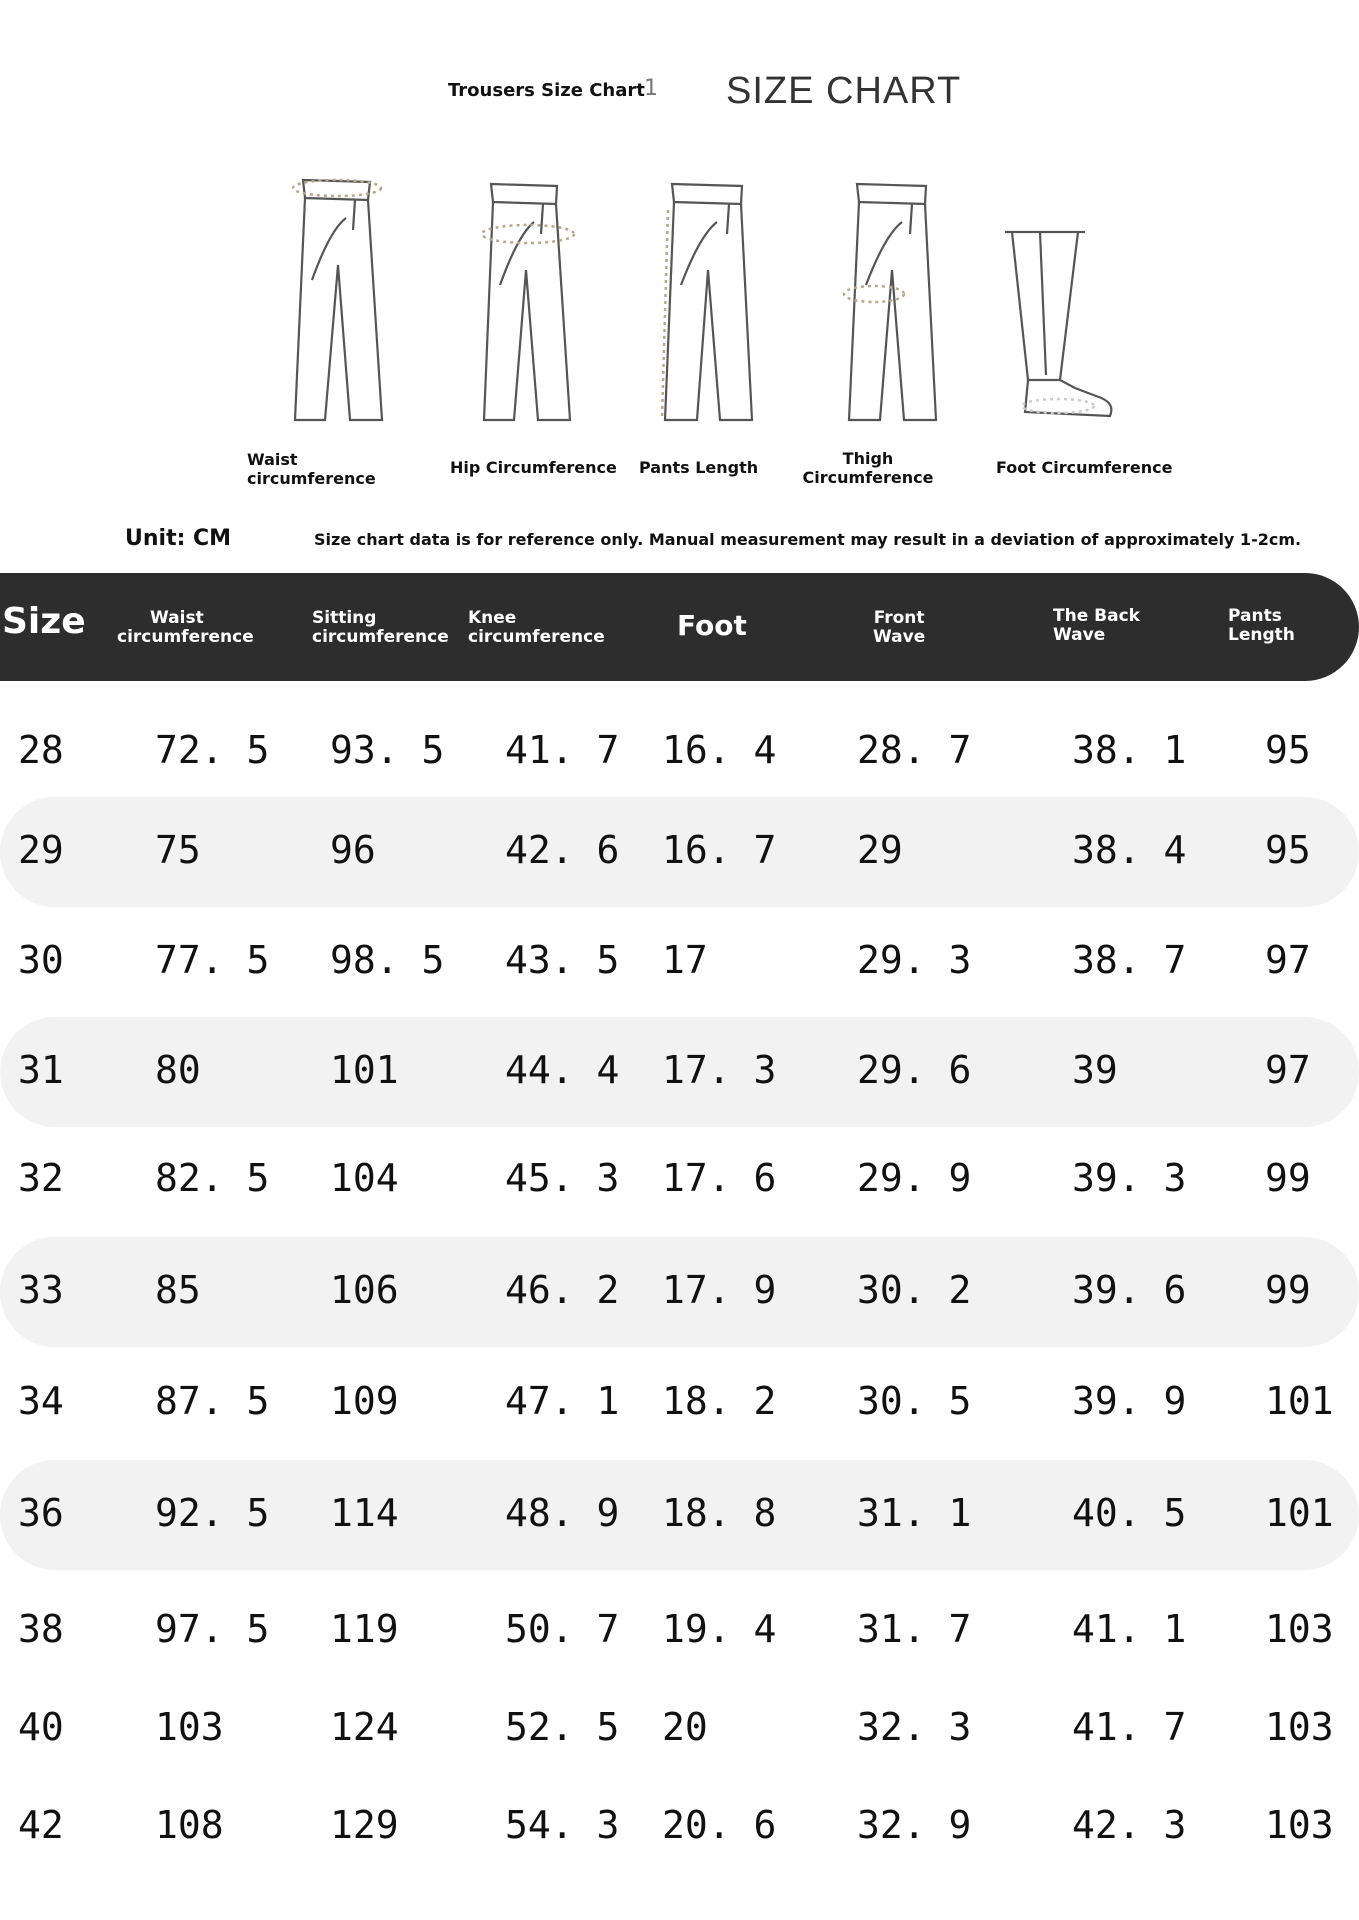 The width and height of the screenshot is (1359, 1920). Describe the element at coordinates (546, 90) in the screenshot. I see `trousers-size-chart-label: Trousers Size Chart` at that location.